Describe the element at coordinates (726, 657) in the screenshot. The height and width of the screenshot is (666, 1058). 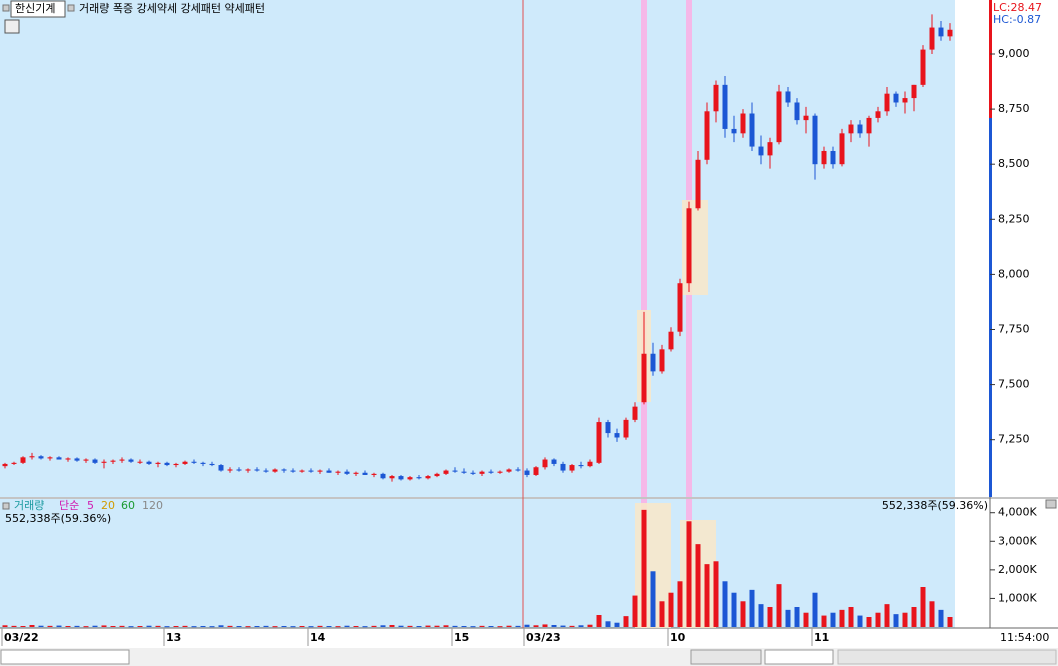
I see `playback-controls` at that location.